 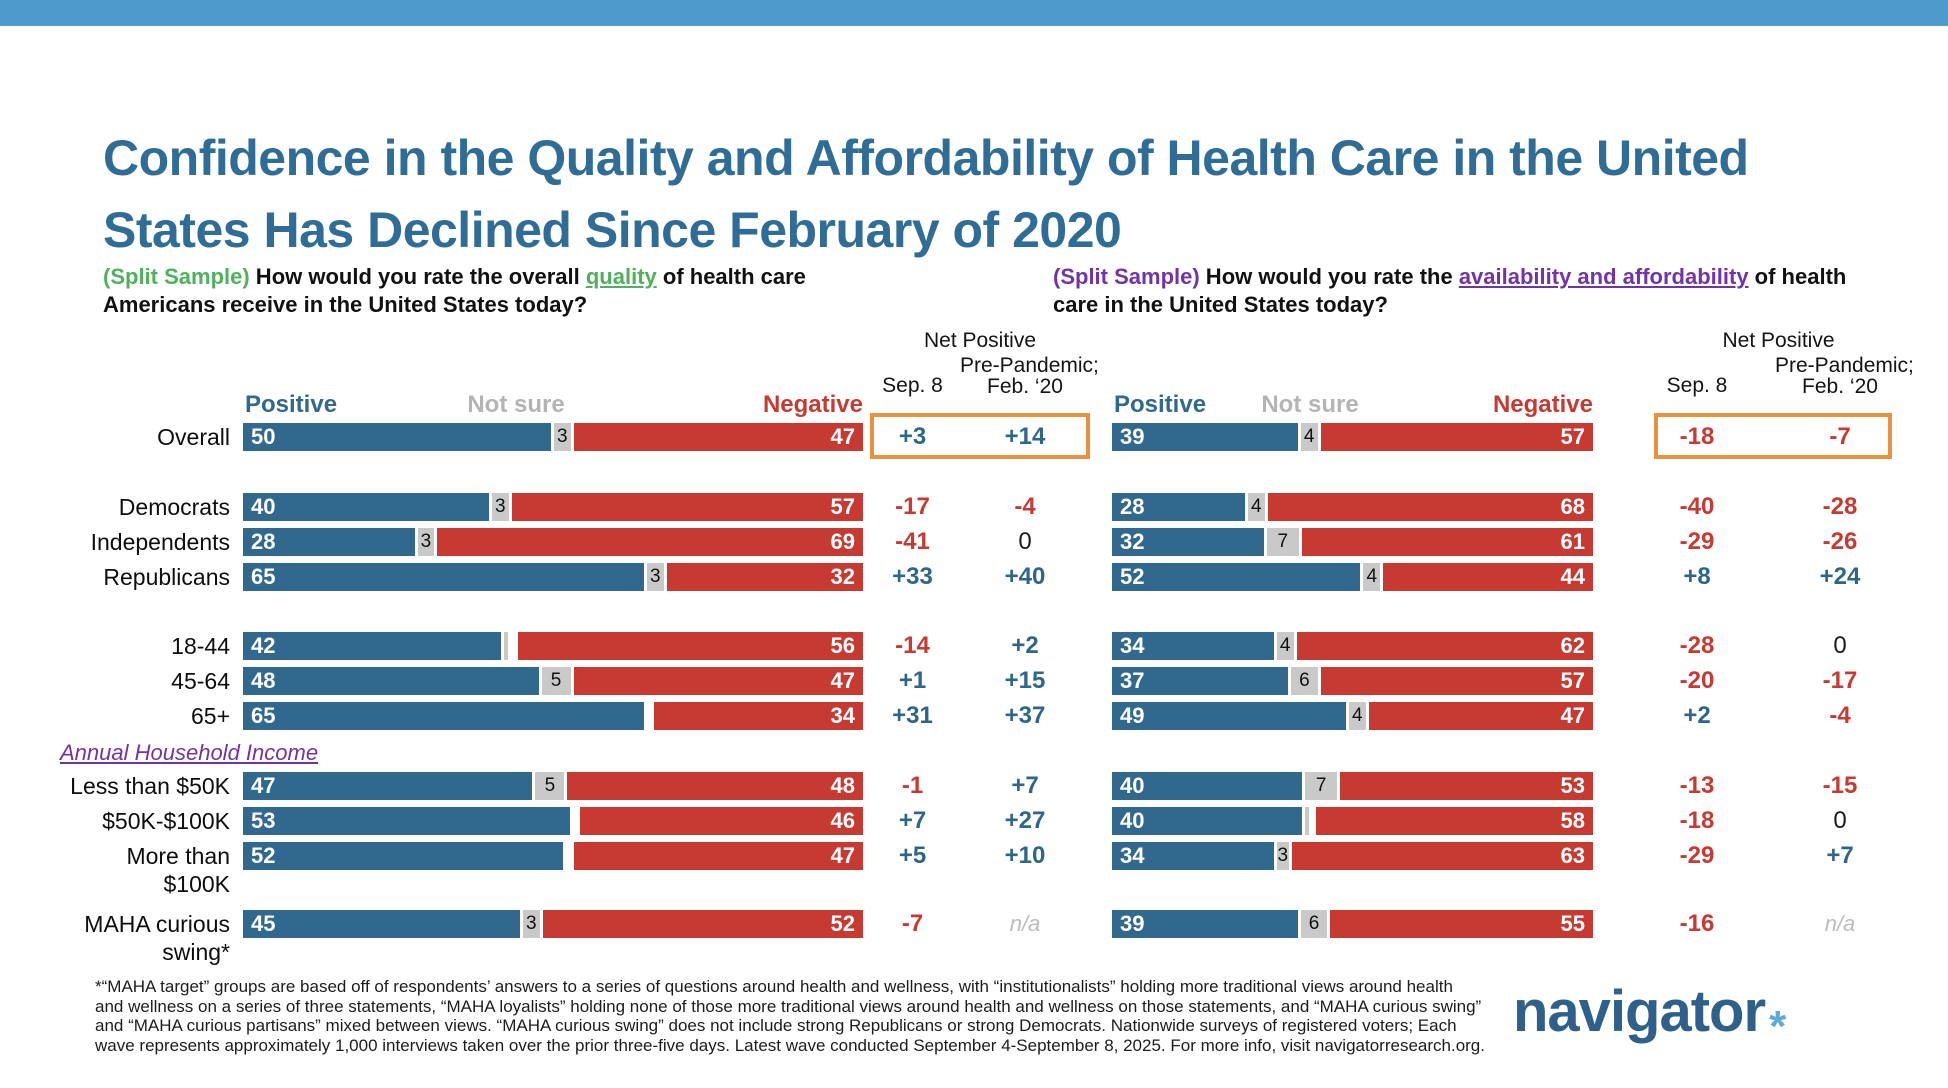 What do you see at coordinates (1447, 542) in the screenshot?
I see `bar-segment-negative: 61` at bounding box center [1447, 542].